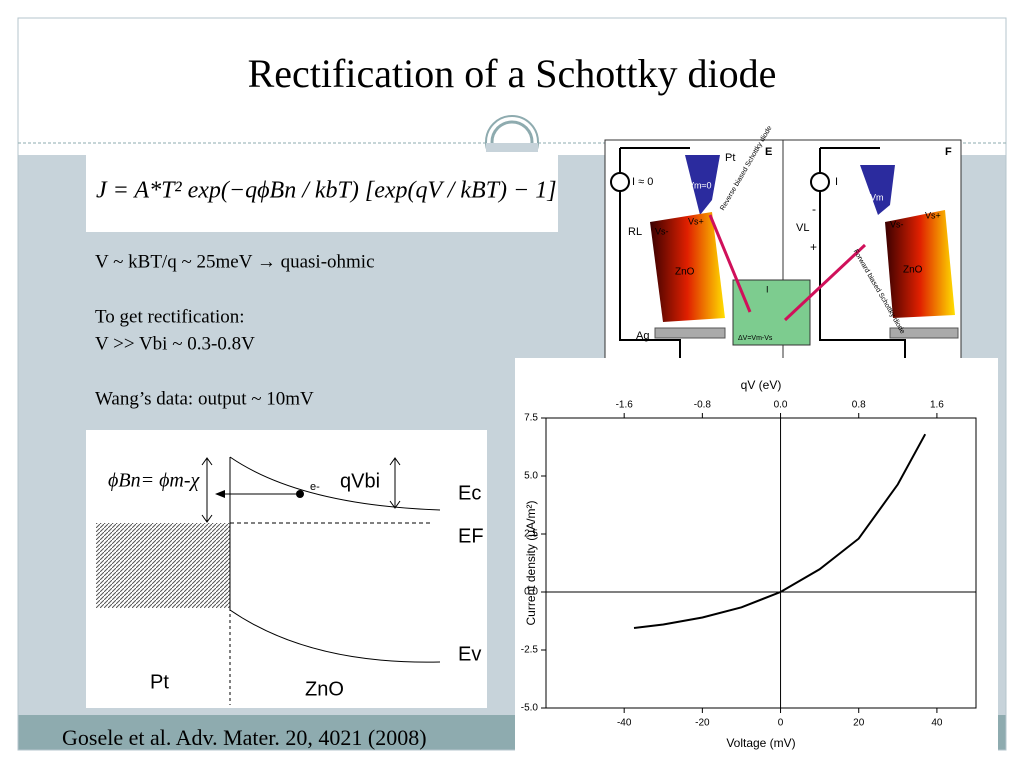 Image resolution: width=1024 pixels, height=768 pixels. What do you see at coordinates (937, 405) in the screenshot?
I see `x2-tick-label: 1.6` at bounding box center [937, 405].